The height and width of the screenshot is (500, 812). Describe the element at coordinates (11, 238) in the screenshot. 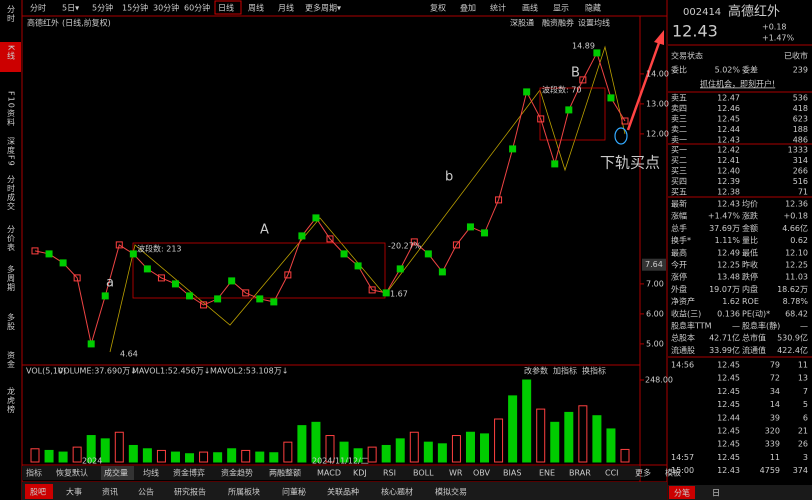

I see `sidebar-tab: 分价表` at that location.